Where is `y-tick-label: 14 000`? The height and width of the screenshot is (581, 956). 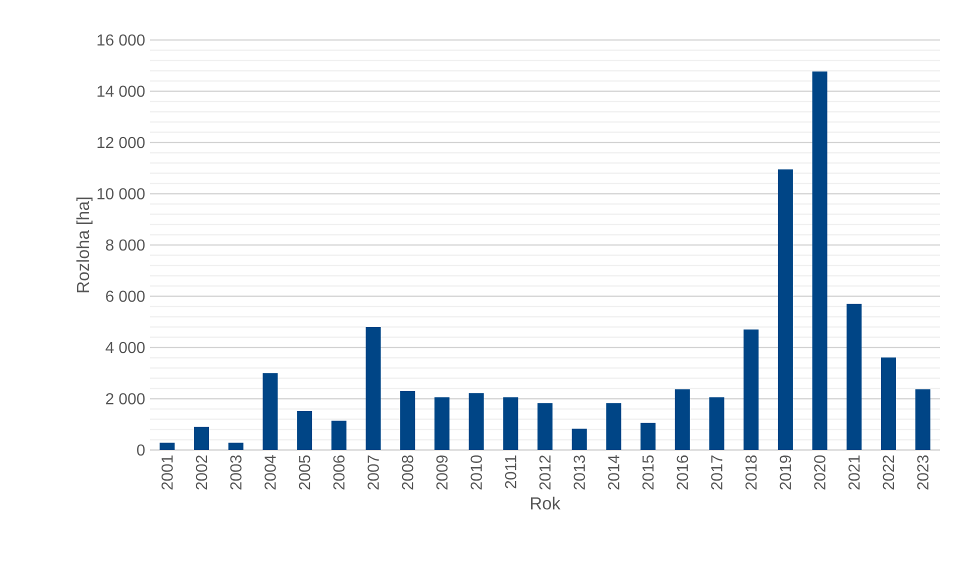 y-tick-label: 14 000 is located at coordinates (121, 91).